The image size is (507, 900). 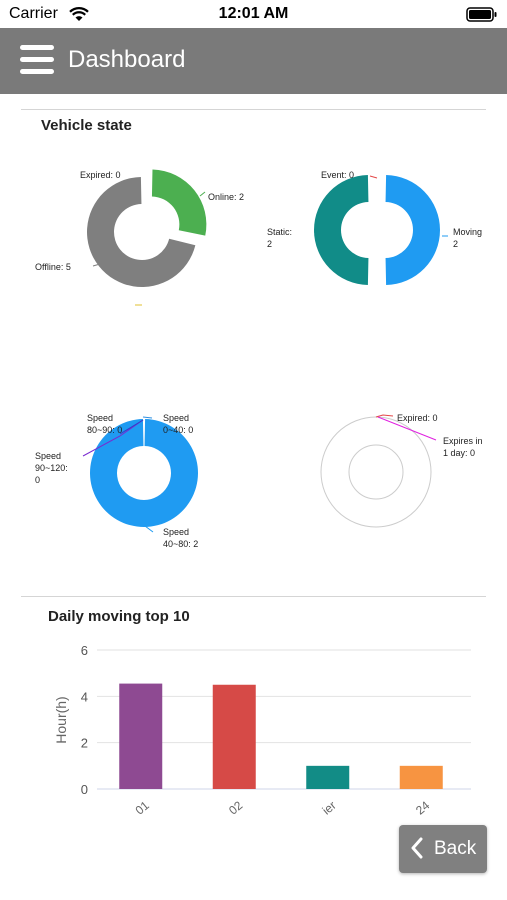 What do you see at coordinates (37, 60) in the screenshot?
I see `hamburger-menu-icon` at bounding box center [37, 60].